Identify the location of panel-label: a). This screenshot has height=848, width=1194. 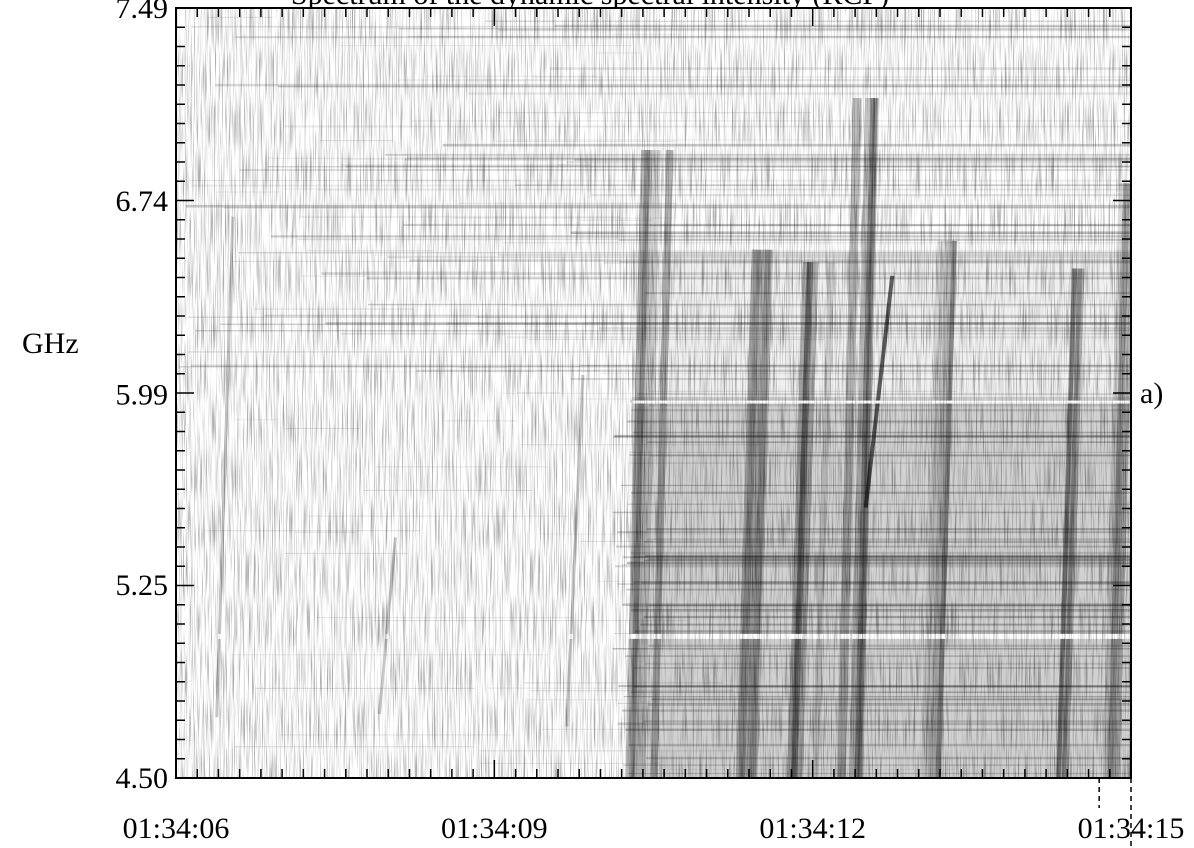
(1151, 393).